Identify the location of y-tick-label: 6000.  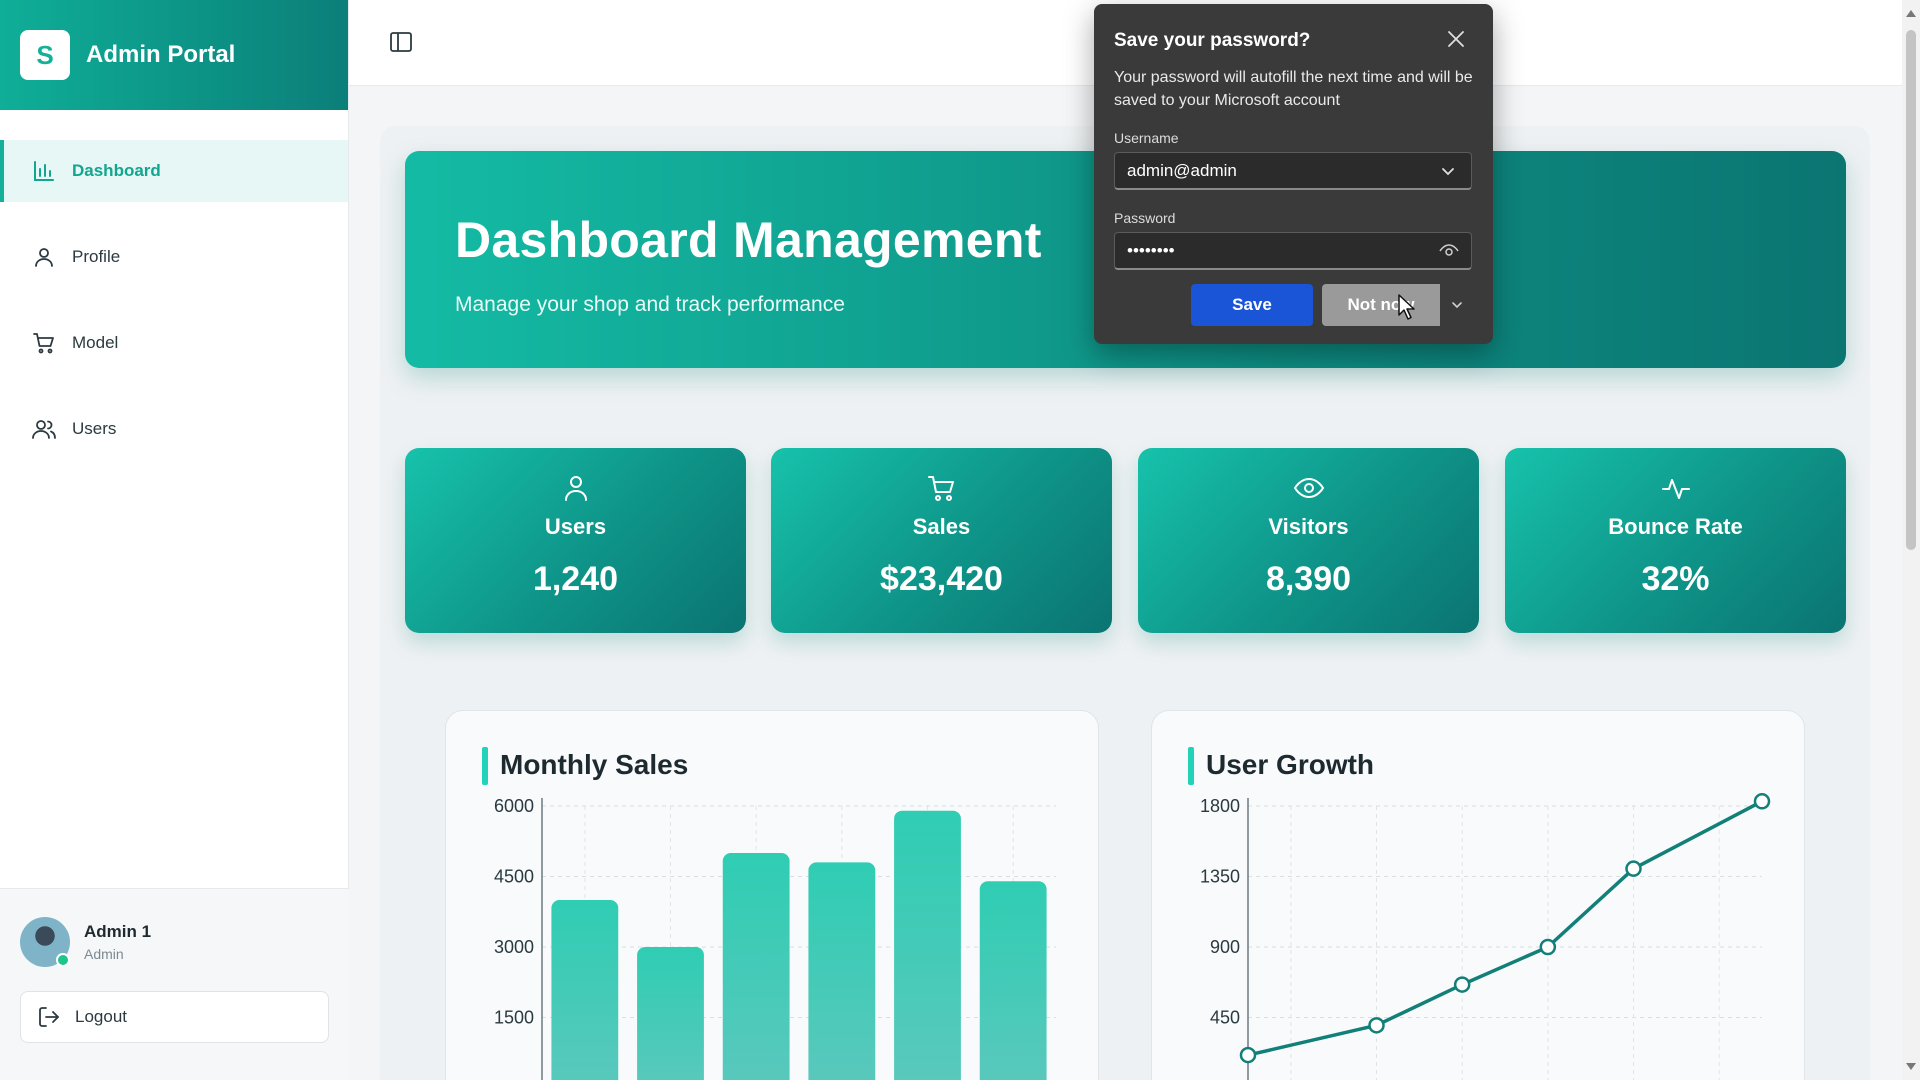
(514, 806).